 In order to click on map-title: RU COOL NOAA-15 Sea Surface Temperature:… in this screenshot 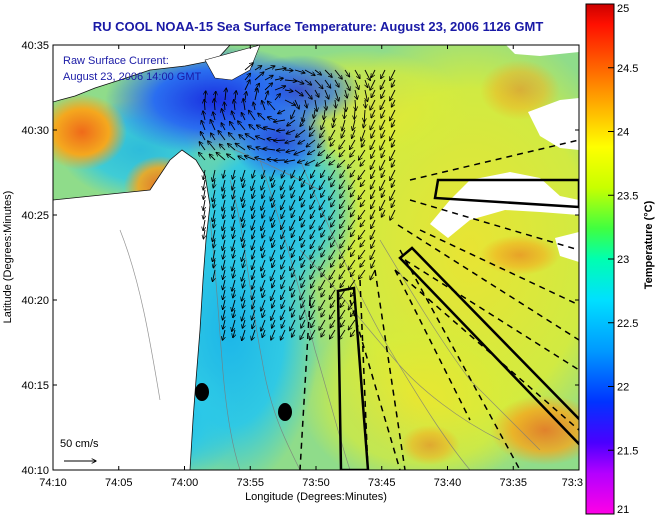, I will do `click(318, 26)`.